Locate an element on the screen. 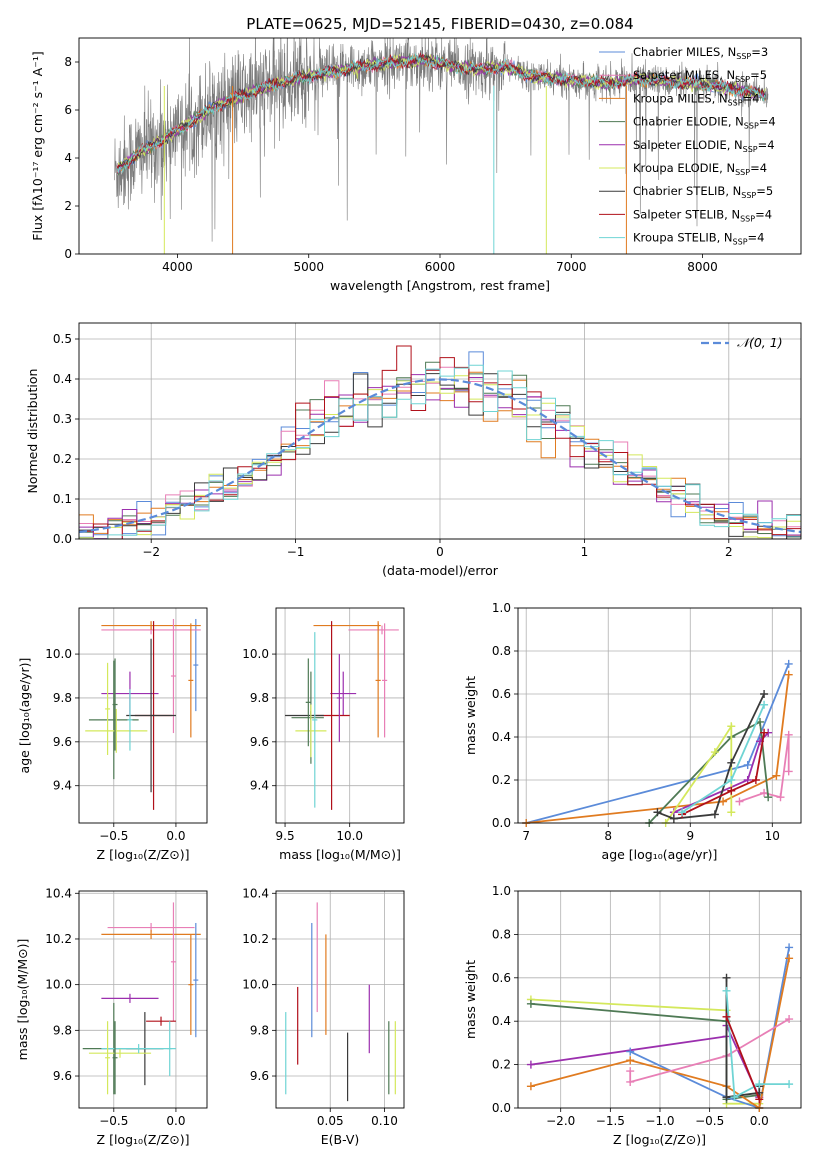  x-tick-label: −1.0 is located at coordinates (659, 1121).